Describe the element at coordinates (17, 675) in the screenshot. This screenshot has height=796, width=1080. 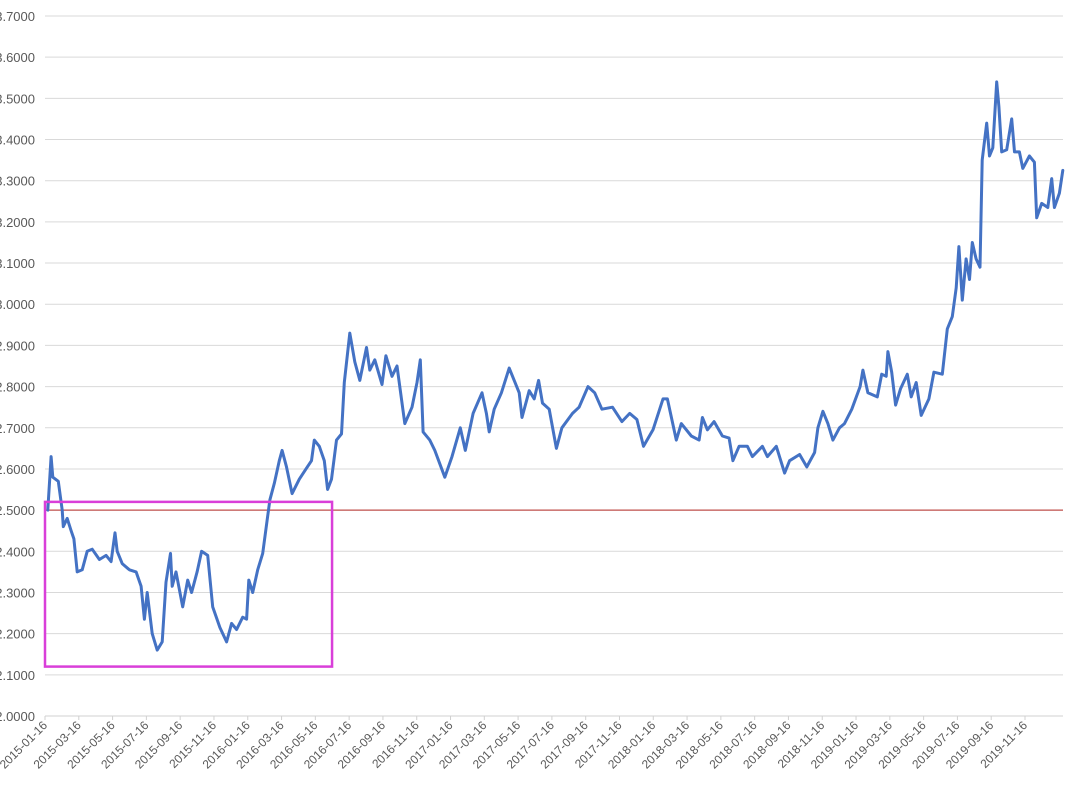
I see `y-tick-label: 2.1000` at that location.